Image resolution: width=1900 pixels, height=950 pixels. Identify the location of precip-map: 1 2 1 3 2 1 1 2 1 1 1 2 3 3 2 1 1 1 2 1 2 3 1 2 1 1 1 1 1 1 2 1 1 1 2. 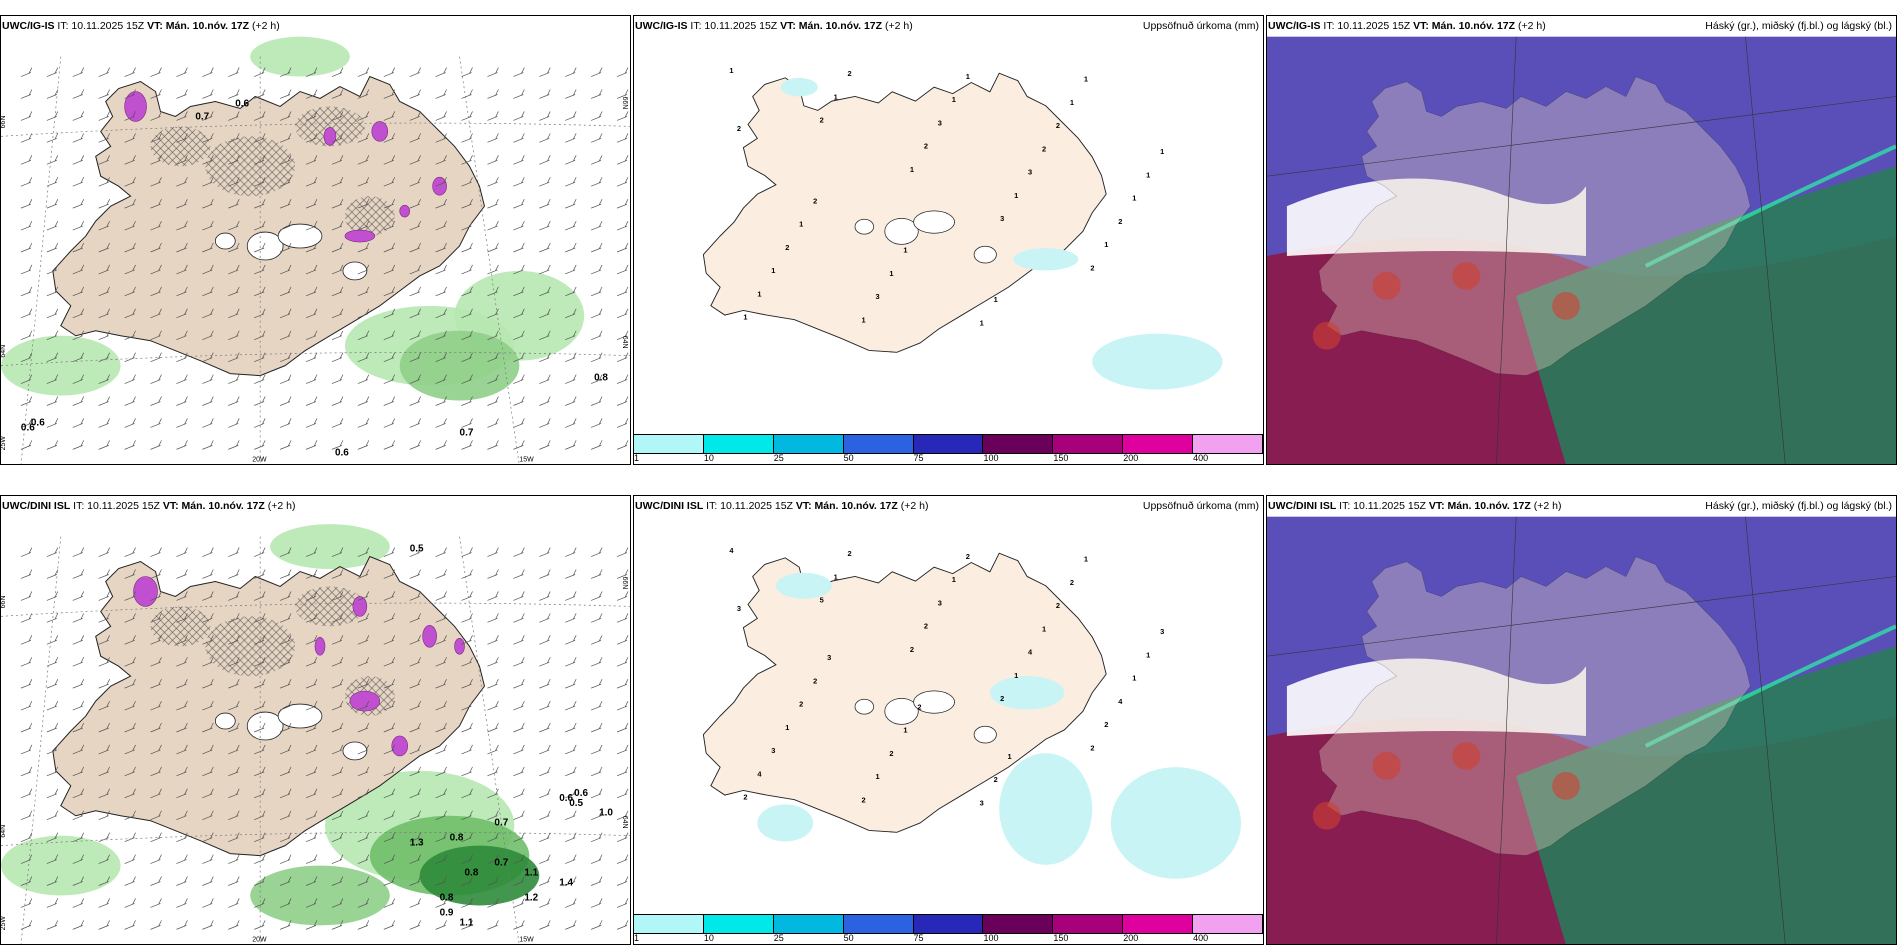
(948, 222).